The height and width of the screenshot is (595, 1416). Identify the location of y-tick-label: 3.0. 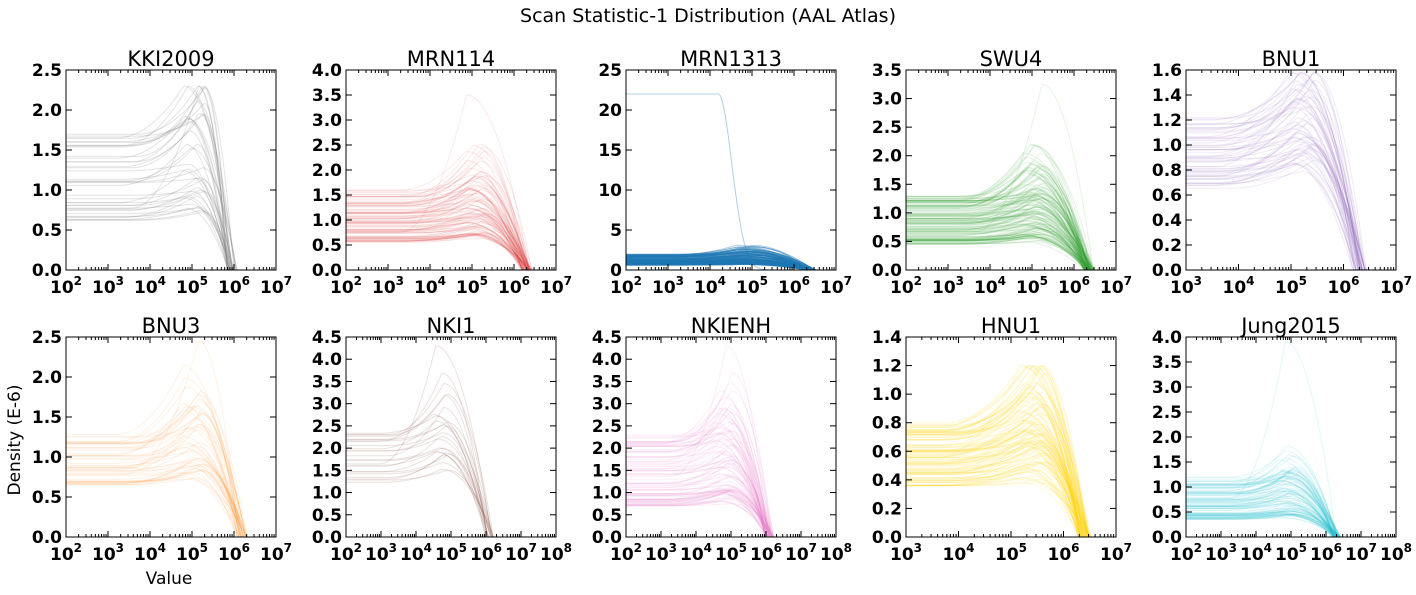
(607, 405).